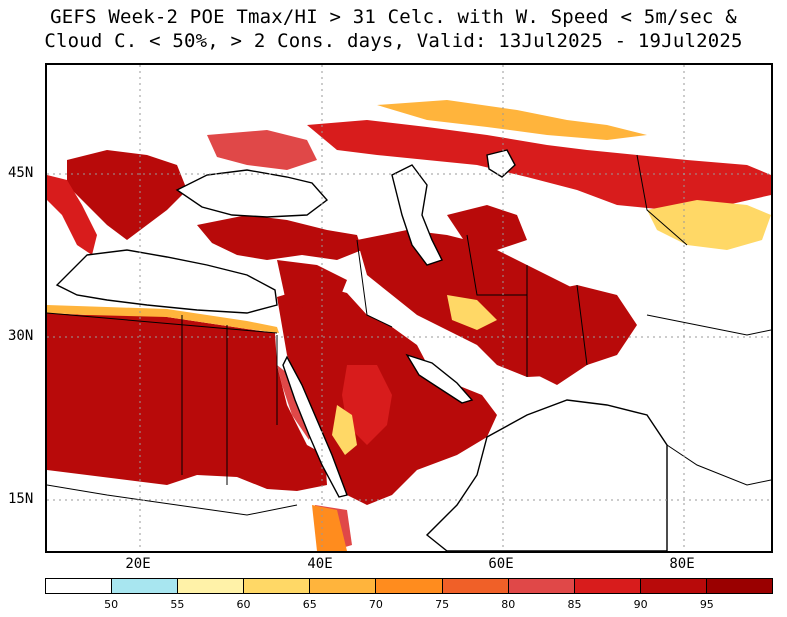  Describe the element at coordinates (344, 430) in the screenshot. I see `region-arabia-light` at that location.